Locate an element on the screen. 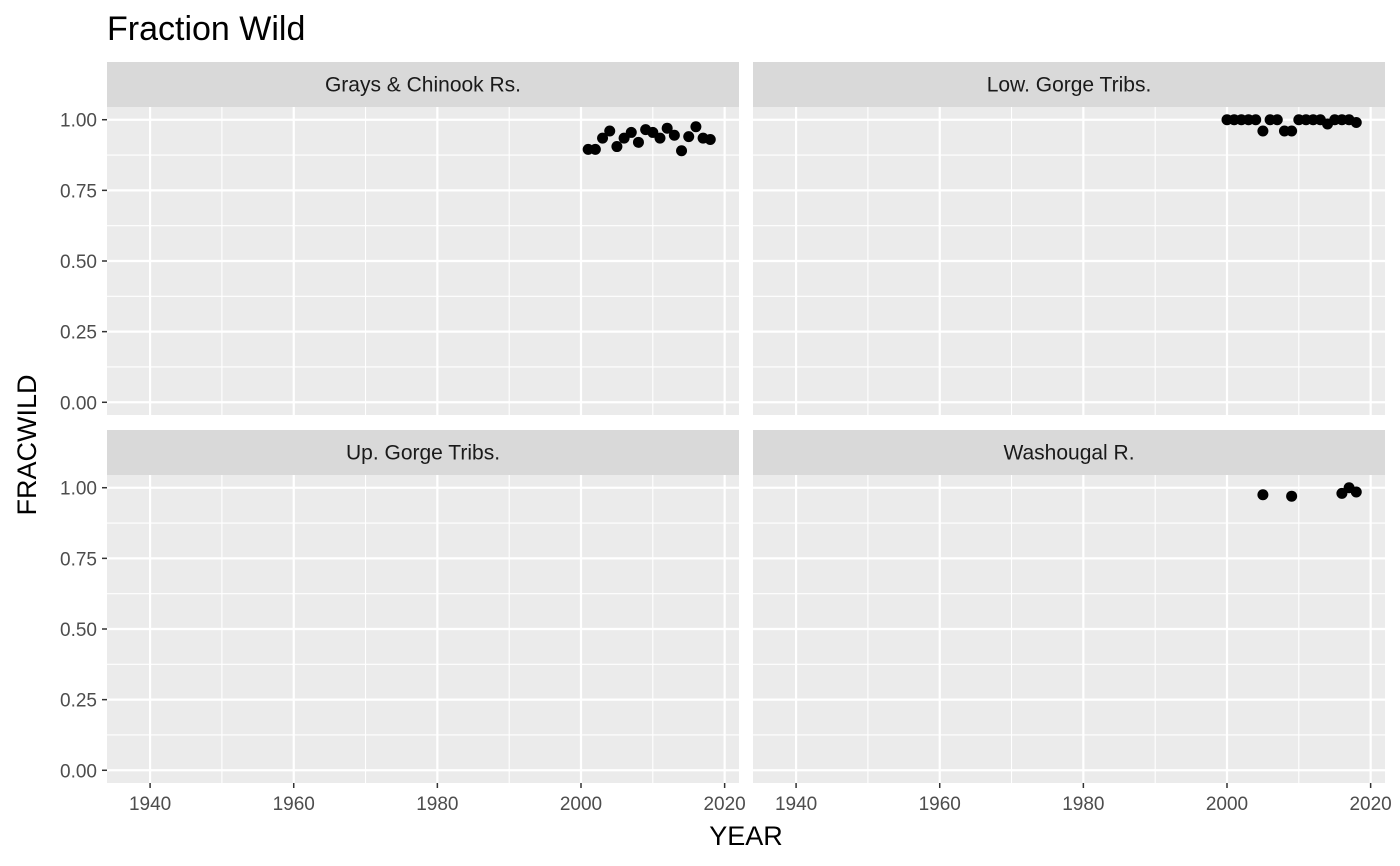 The width and height of the screenshot is (1400, 866). y-axis-title: FRACWILD is located at coordinates (27, 445).